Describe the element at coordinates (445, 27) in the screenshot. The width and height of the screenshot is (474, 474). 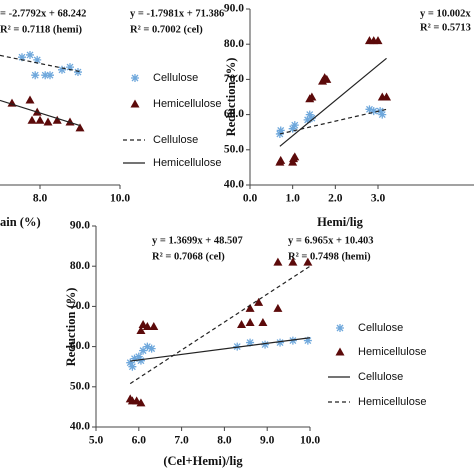
I see `equation: R² = 0.5713` at that location.